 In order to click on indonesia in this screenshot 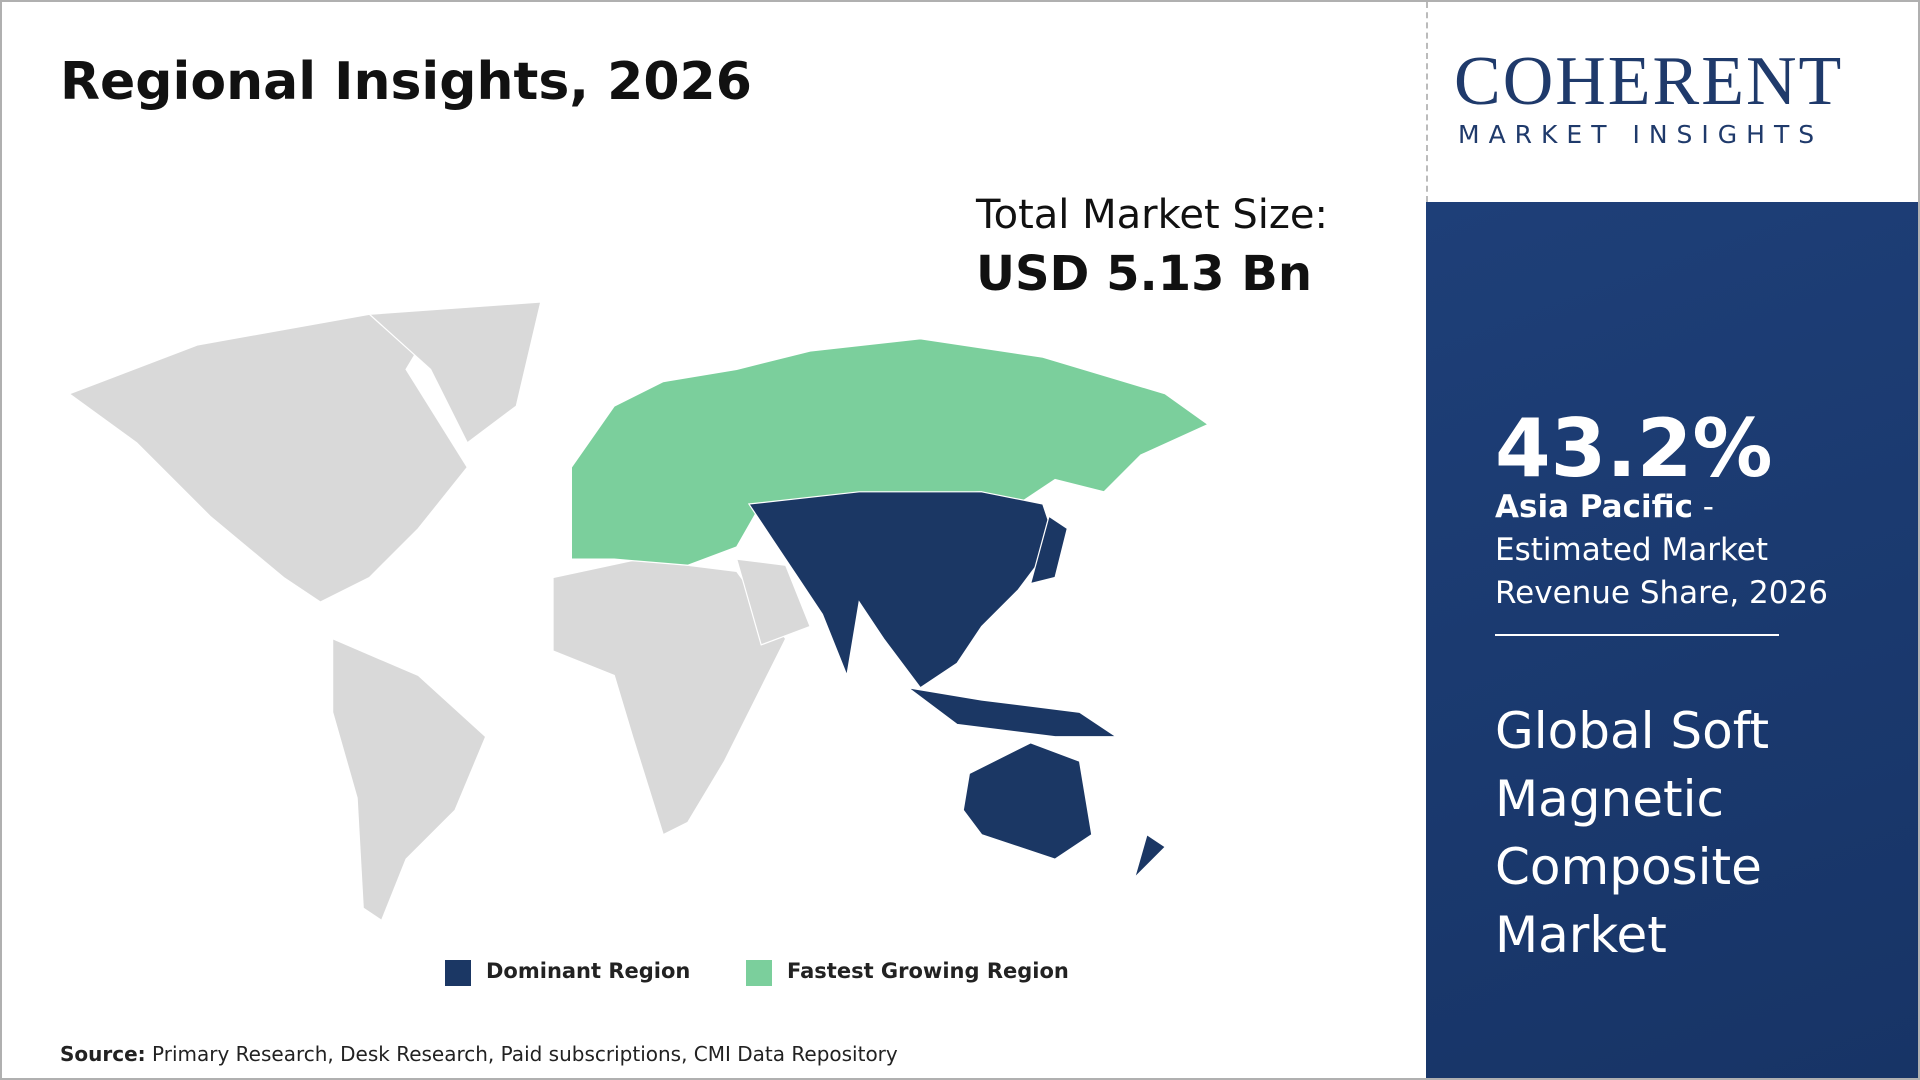, I will do `click(1013, 712)`.